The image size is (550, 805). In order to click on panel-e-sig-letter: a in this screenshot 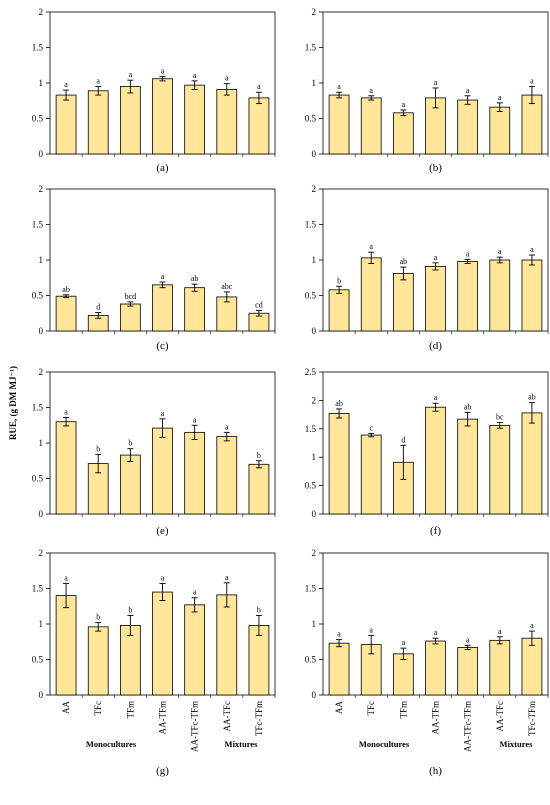, I will do `click(227, 426)`.